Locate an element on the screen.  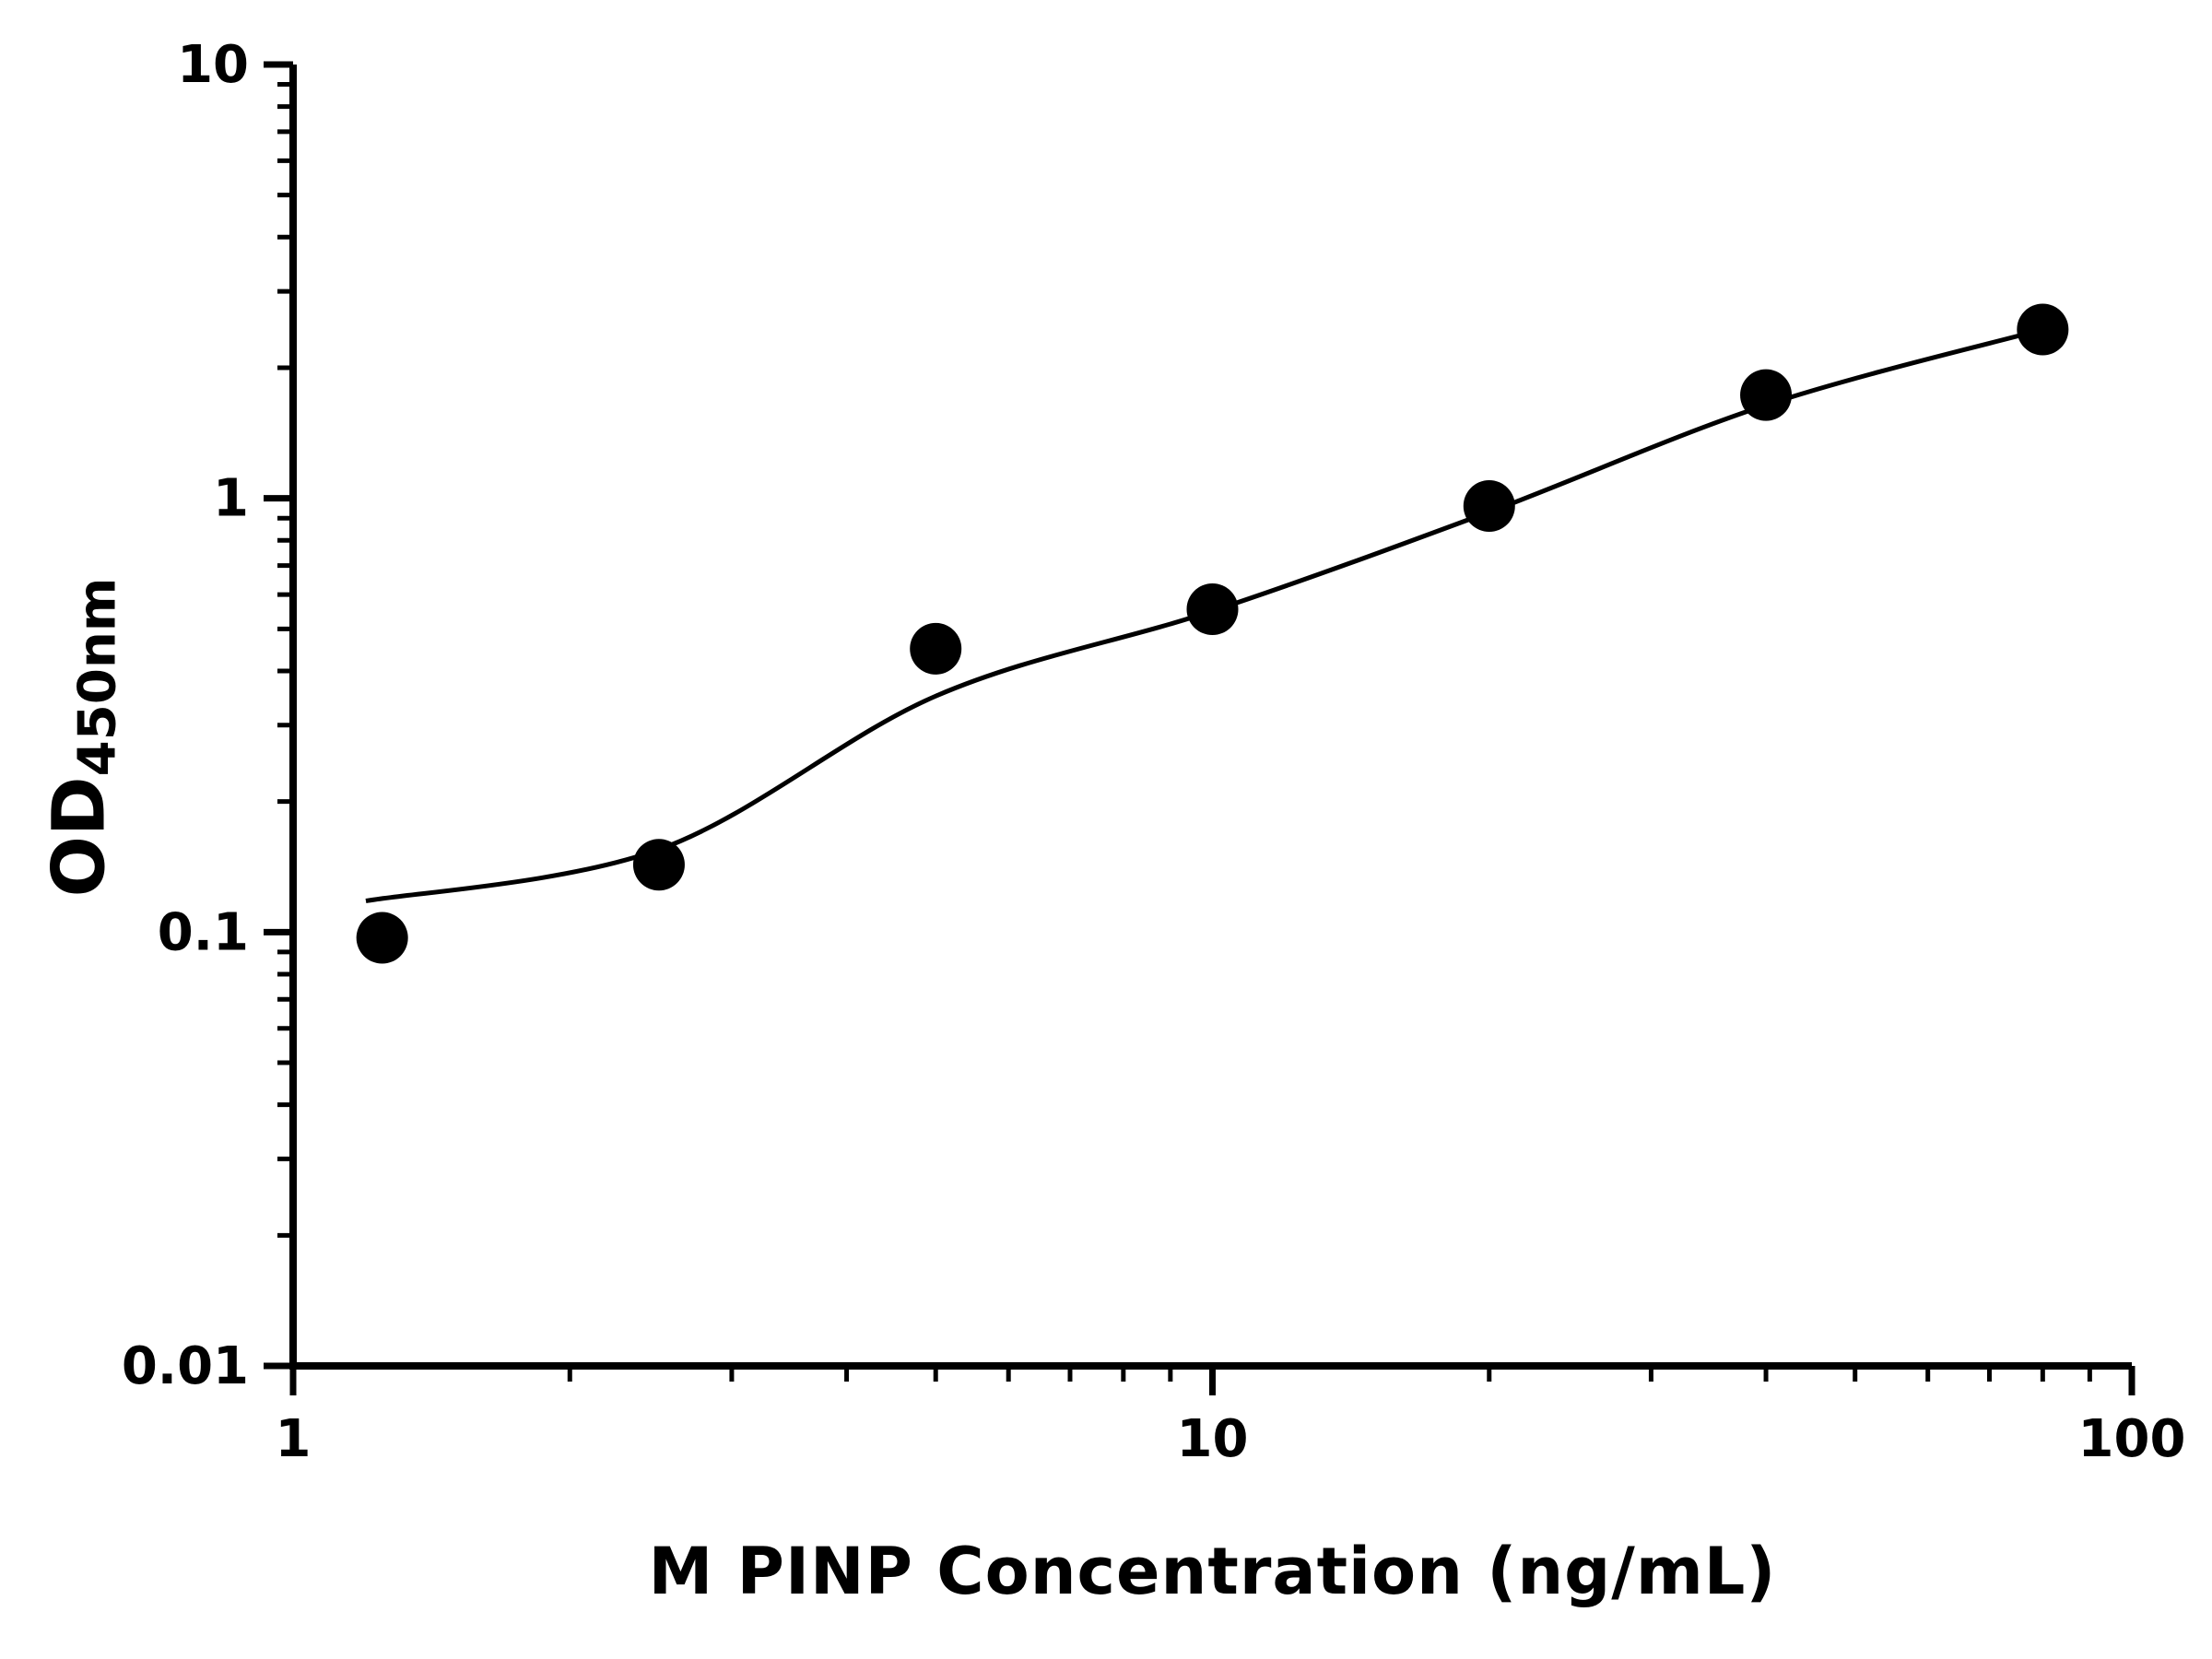
x-axis-title: M PINP Concentration (ng/mL) is located at coordinates (1212, 1571).